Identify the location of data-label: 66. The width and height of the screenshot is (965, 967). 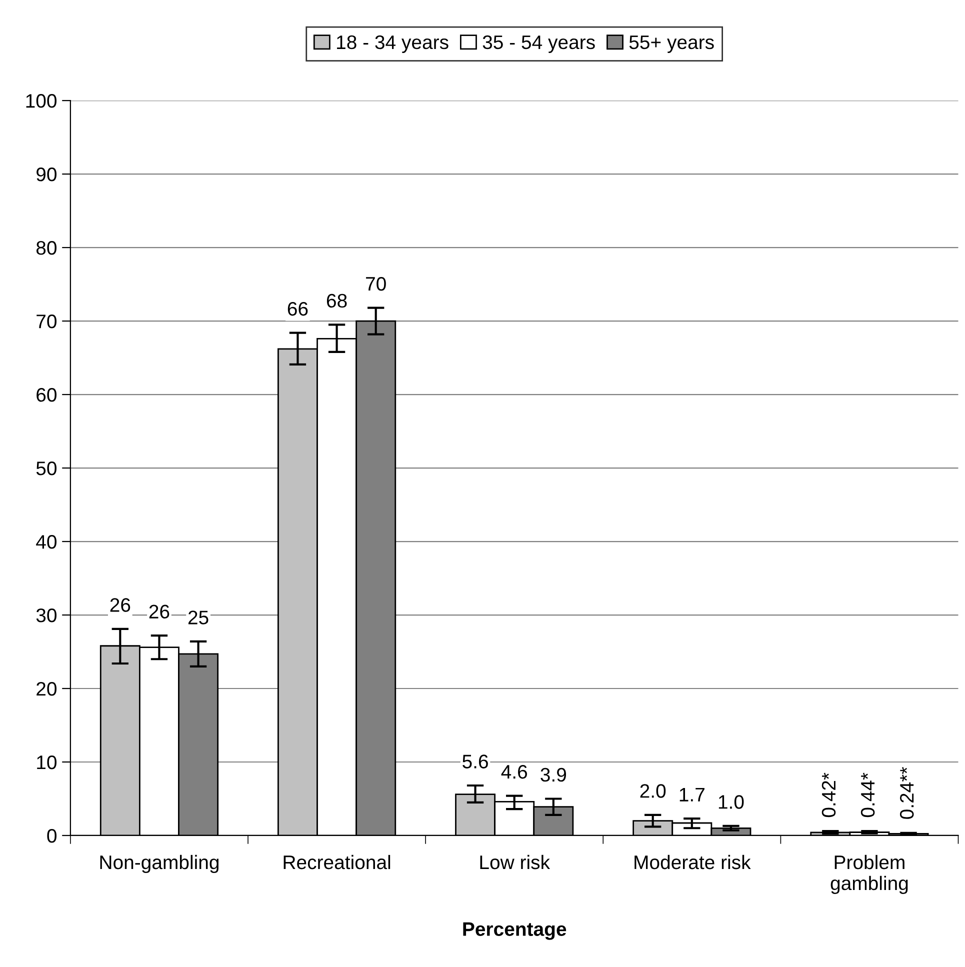
(298, 309).